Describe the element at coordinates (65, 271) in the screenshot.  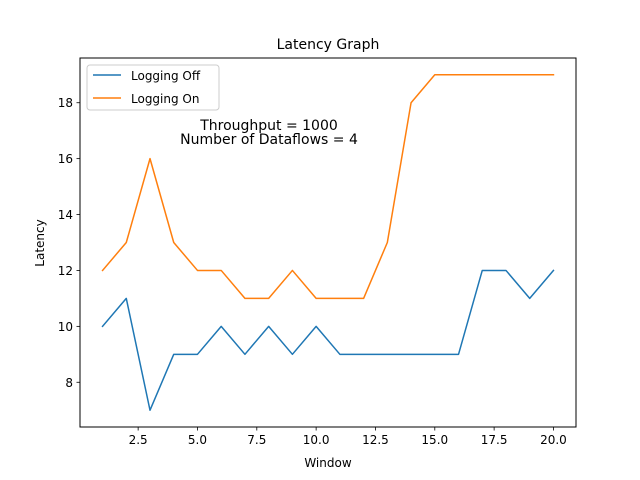
I see `y-tick-label: 12` at that location.